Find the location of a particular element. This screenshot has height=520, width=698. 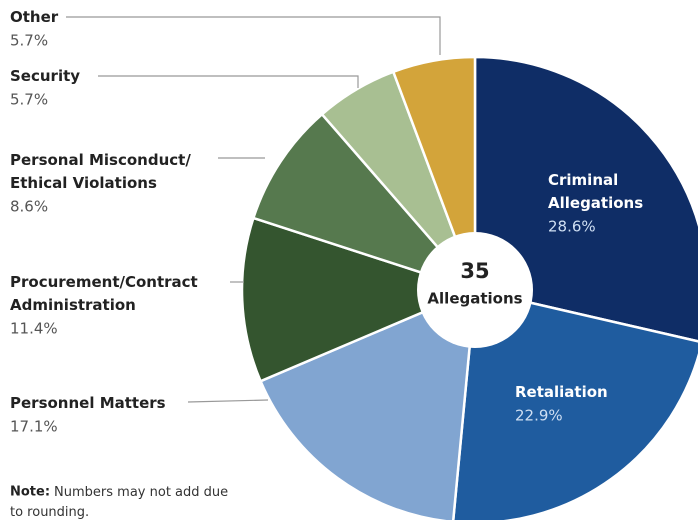

note-label: Note: is located at coordinates (30, 492).